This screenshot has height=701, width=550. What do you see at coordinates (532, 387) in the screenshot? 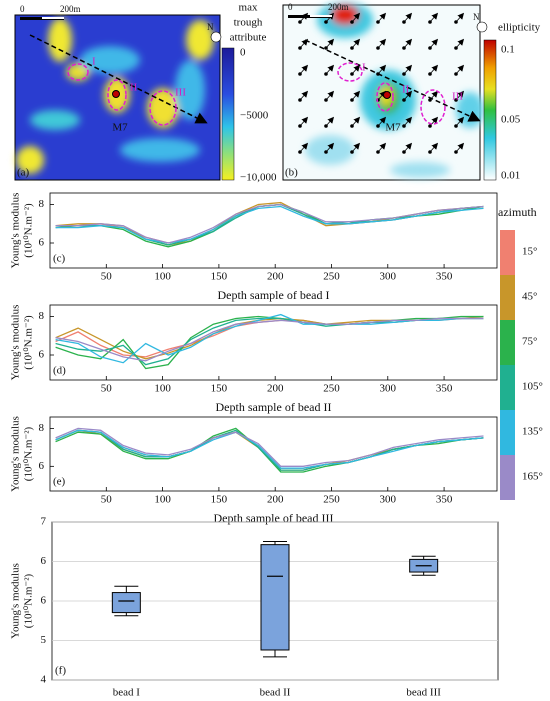
I see `legend-label: 105°` at bounding box center [532, 387].